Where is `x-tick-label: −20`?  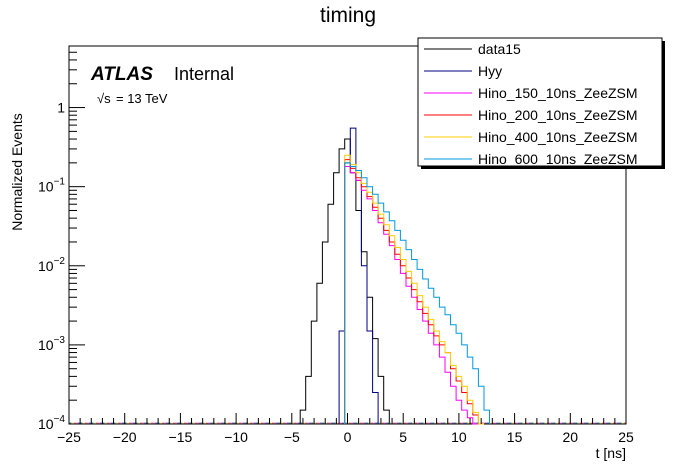 x-tick-label: −20 is located at coordinates (125, 437).